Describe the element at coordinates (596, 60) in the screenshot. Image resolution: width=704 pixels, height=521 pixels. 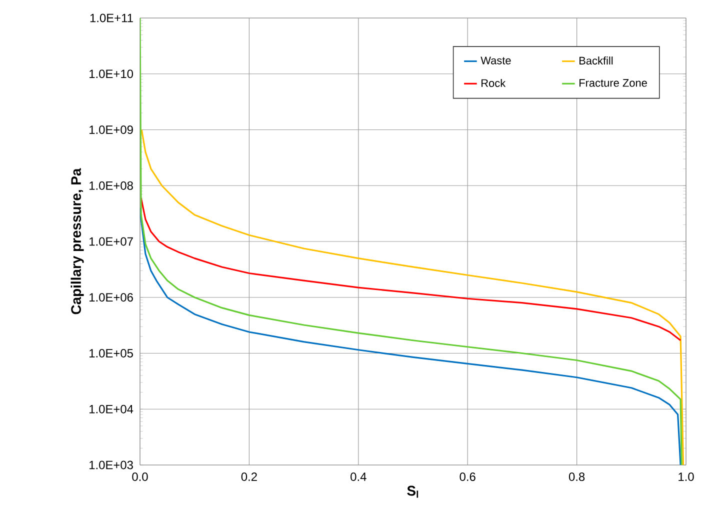
I see `legend-label: Backfill` at that location.